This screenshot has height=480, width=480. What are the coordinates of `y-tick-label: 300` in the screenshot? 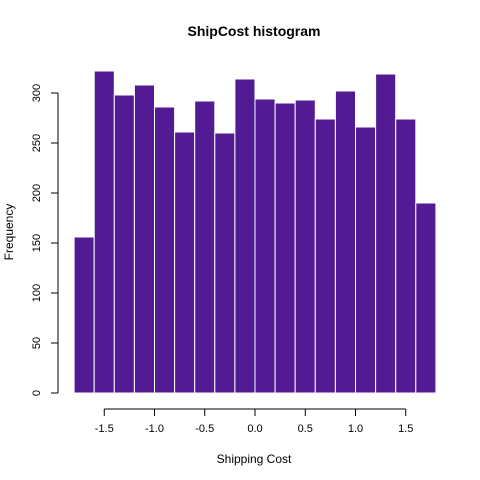 It's located at (37, 93).